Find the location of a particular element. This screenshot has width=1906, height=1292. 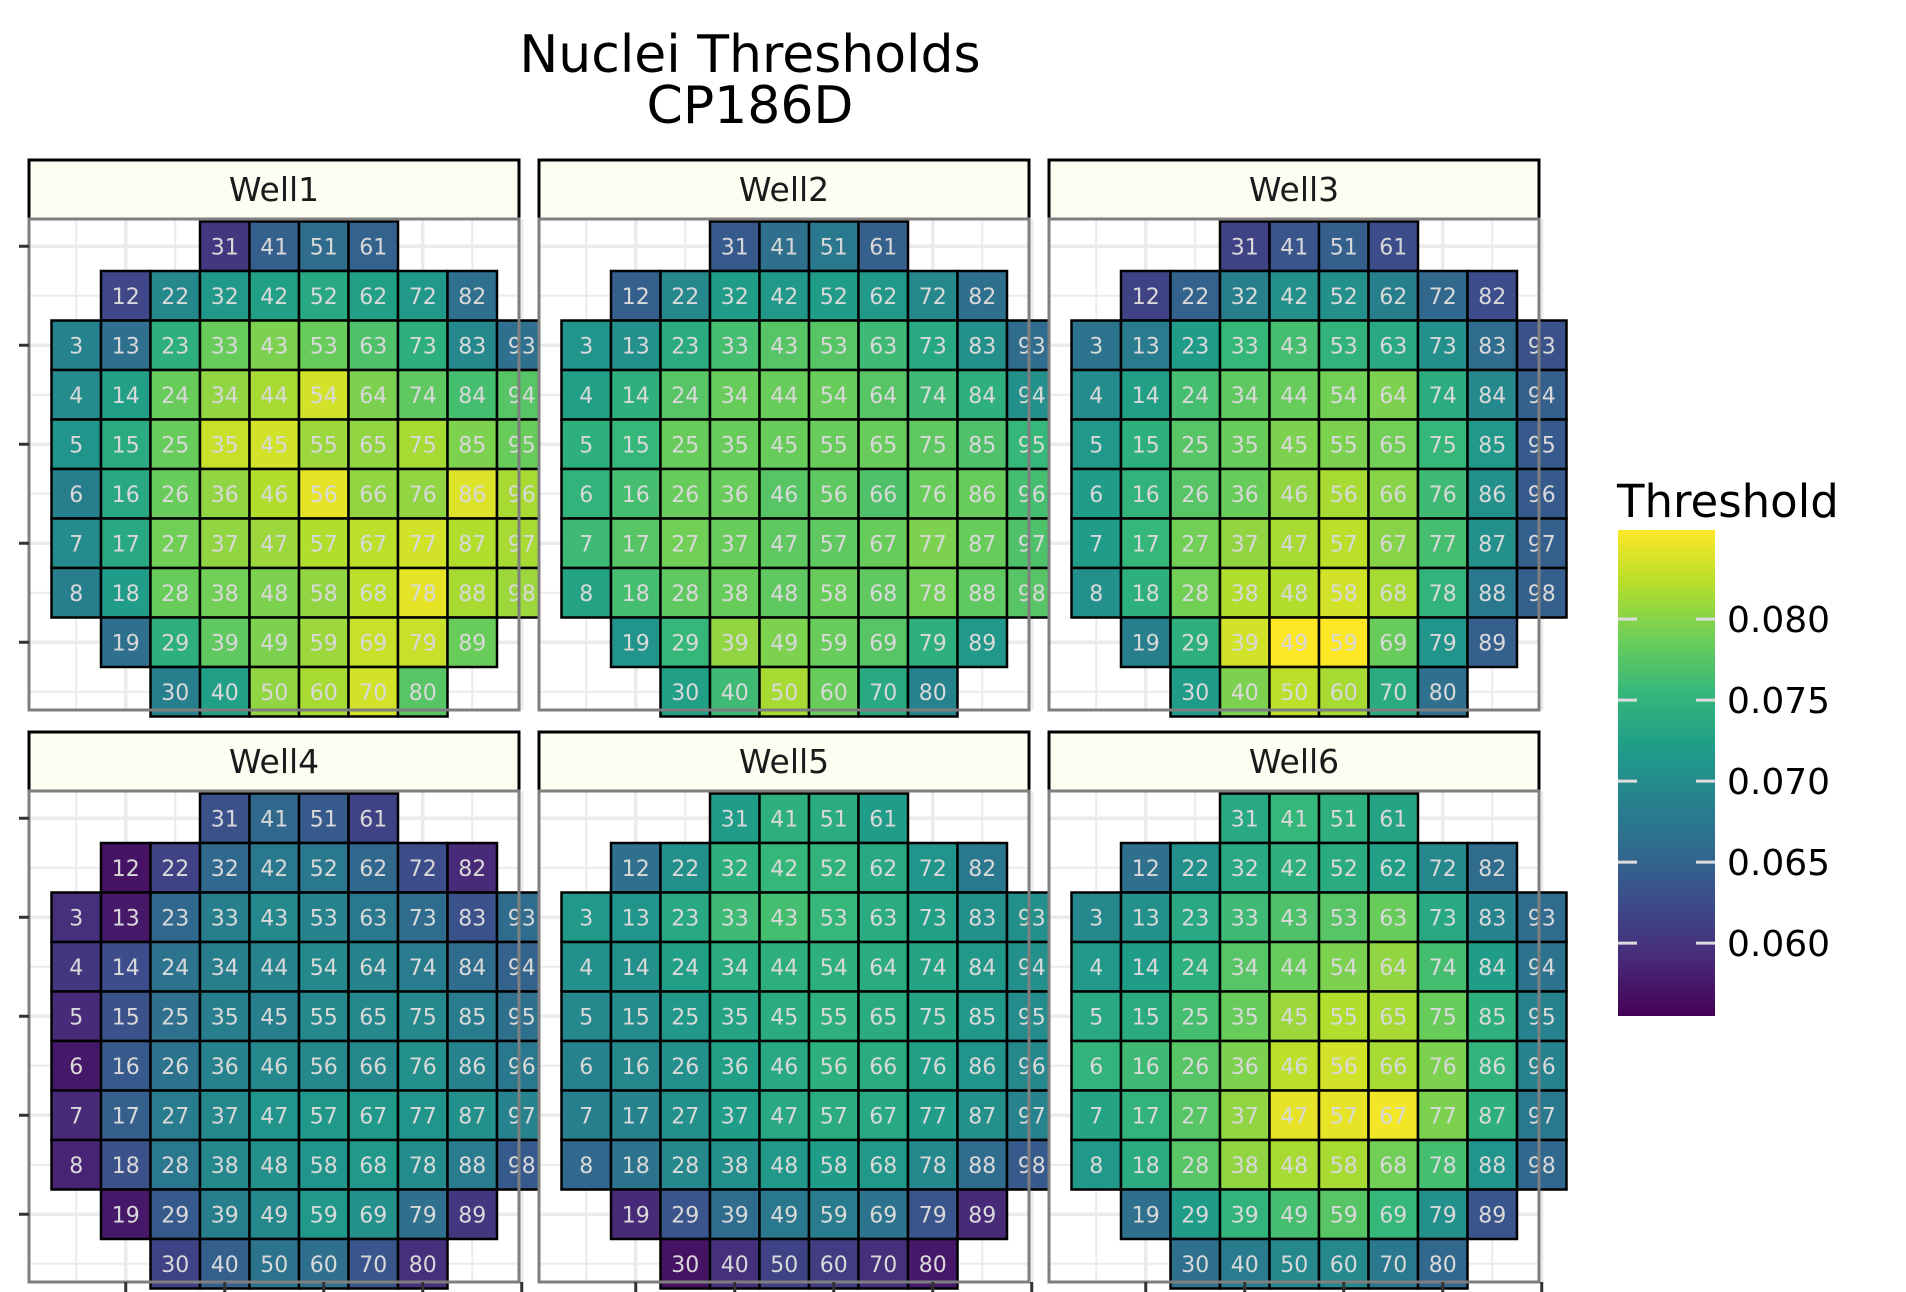

cell-label: 62 is located at coordinates (883, 869).